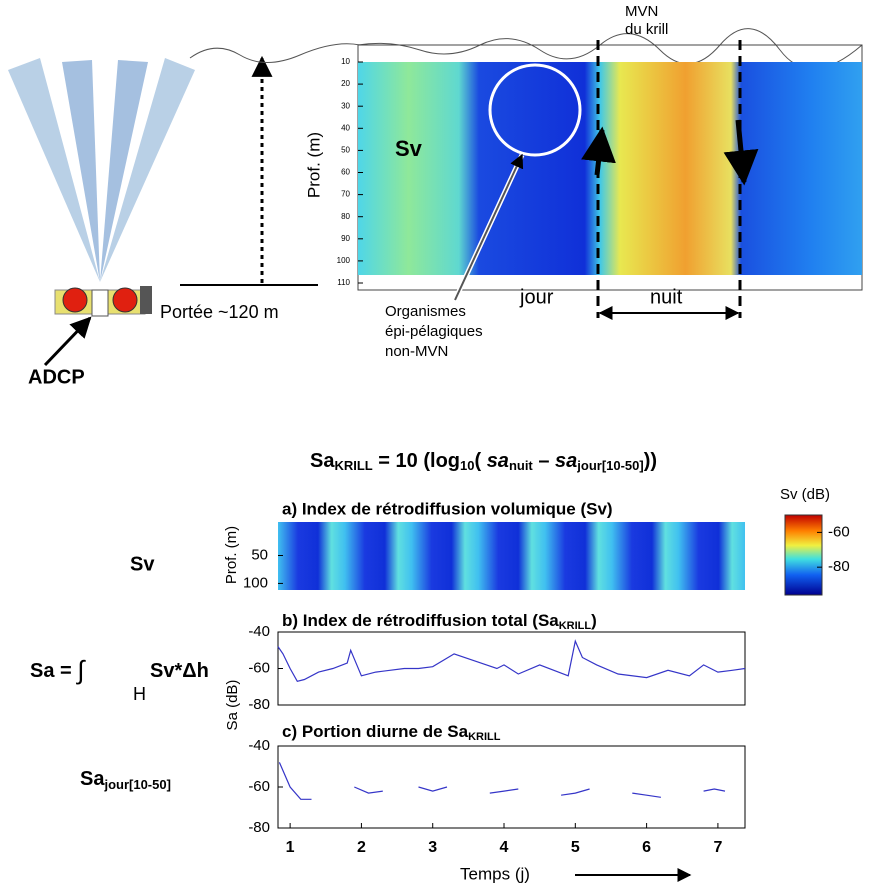 The height and width of the screenshot is (895, 872). What do you see at coordinates (375, 731) in the screenshot?
I see `panel-title-part: c) Portion diurne de Sa` at bounding box center [375, 731].